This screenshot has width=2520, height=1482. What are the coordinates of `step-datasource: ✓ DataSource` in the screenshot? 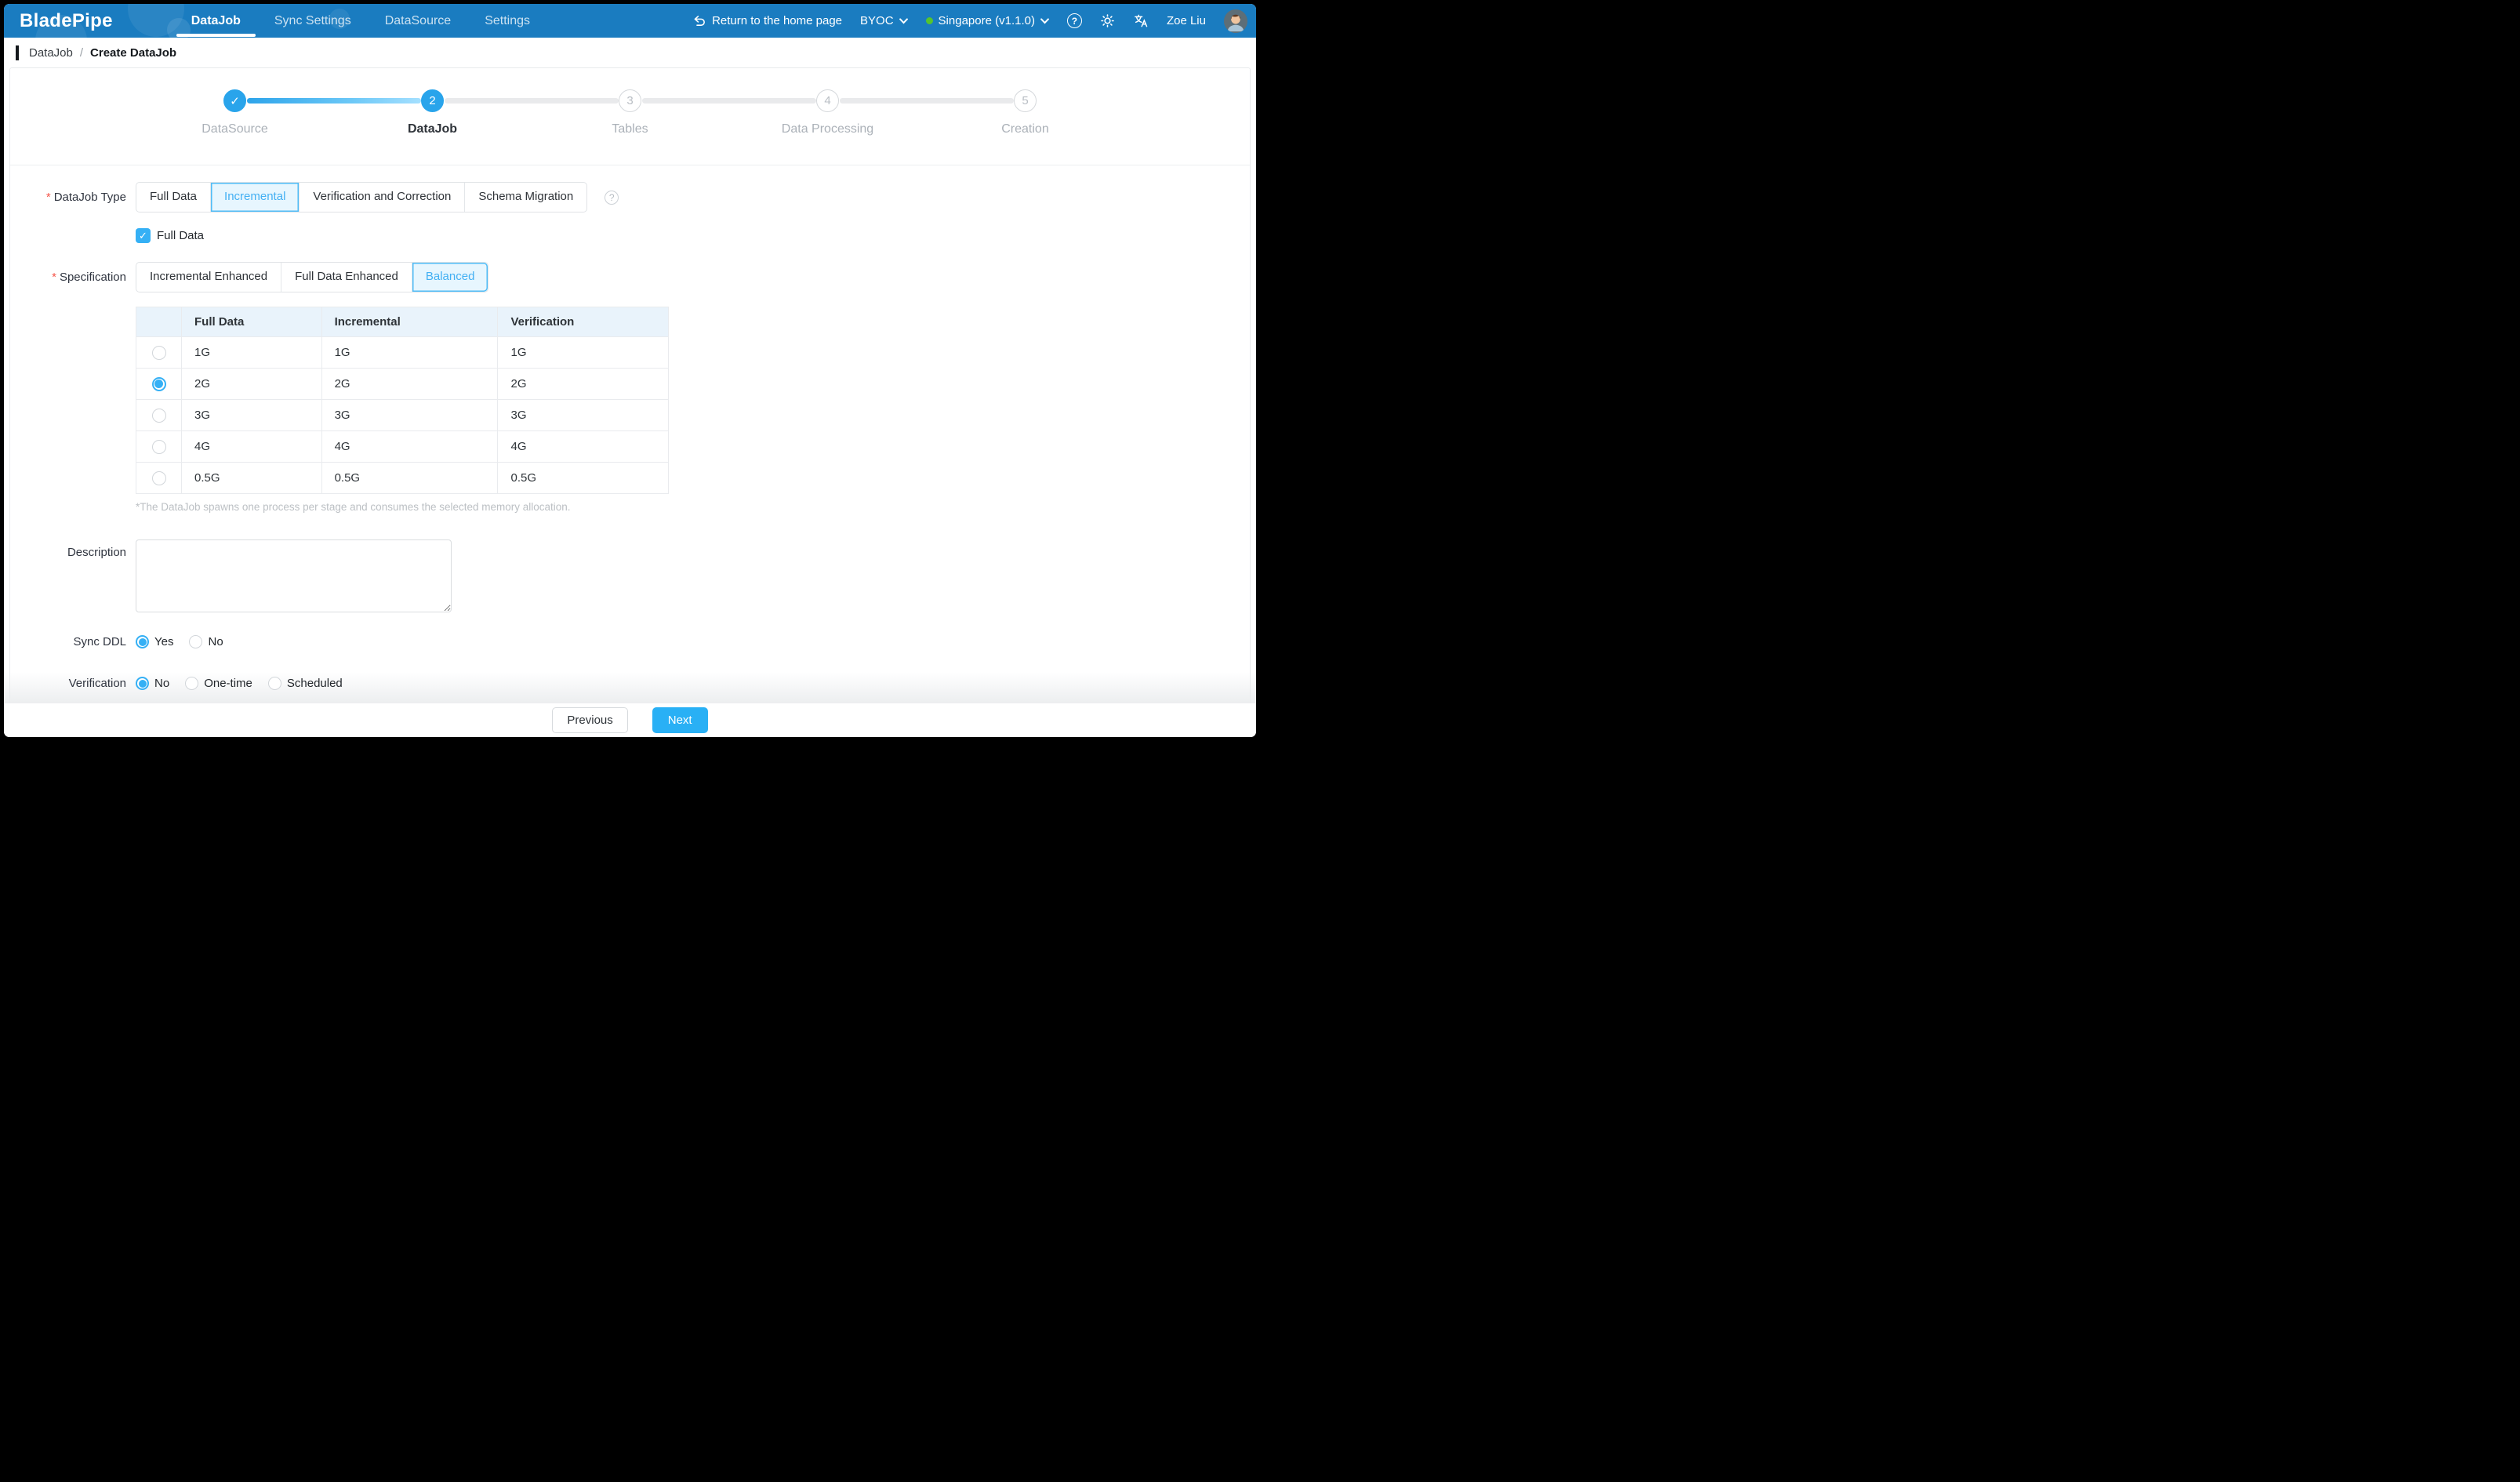 It's located at (235, 112).